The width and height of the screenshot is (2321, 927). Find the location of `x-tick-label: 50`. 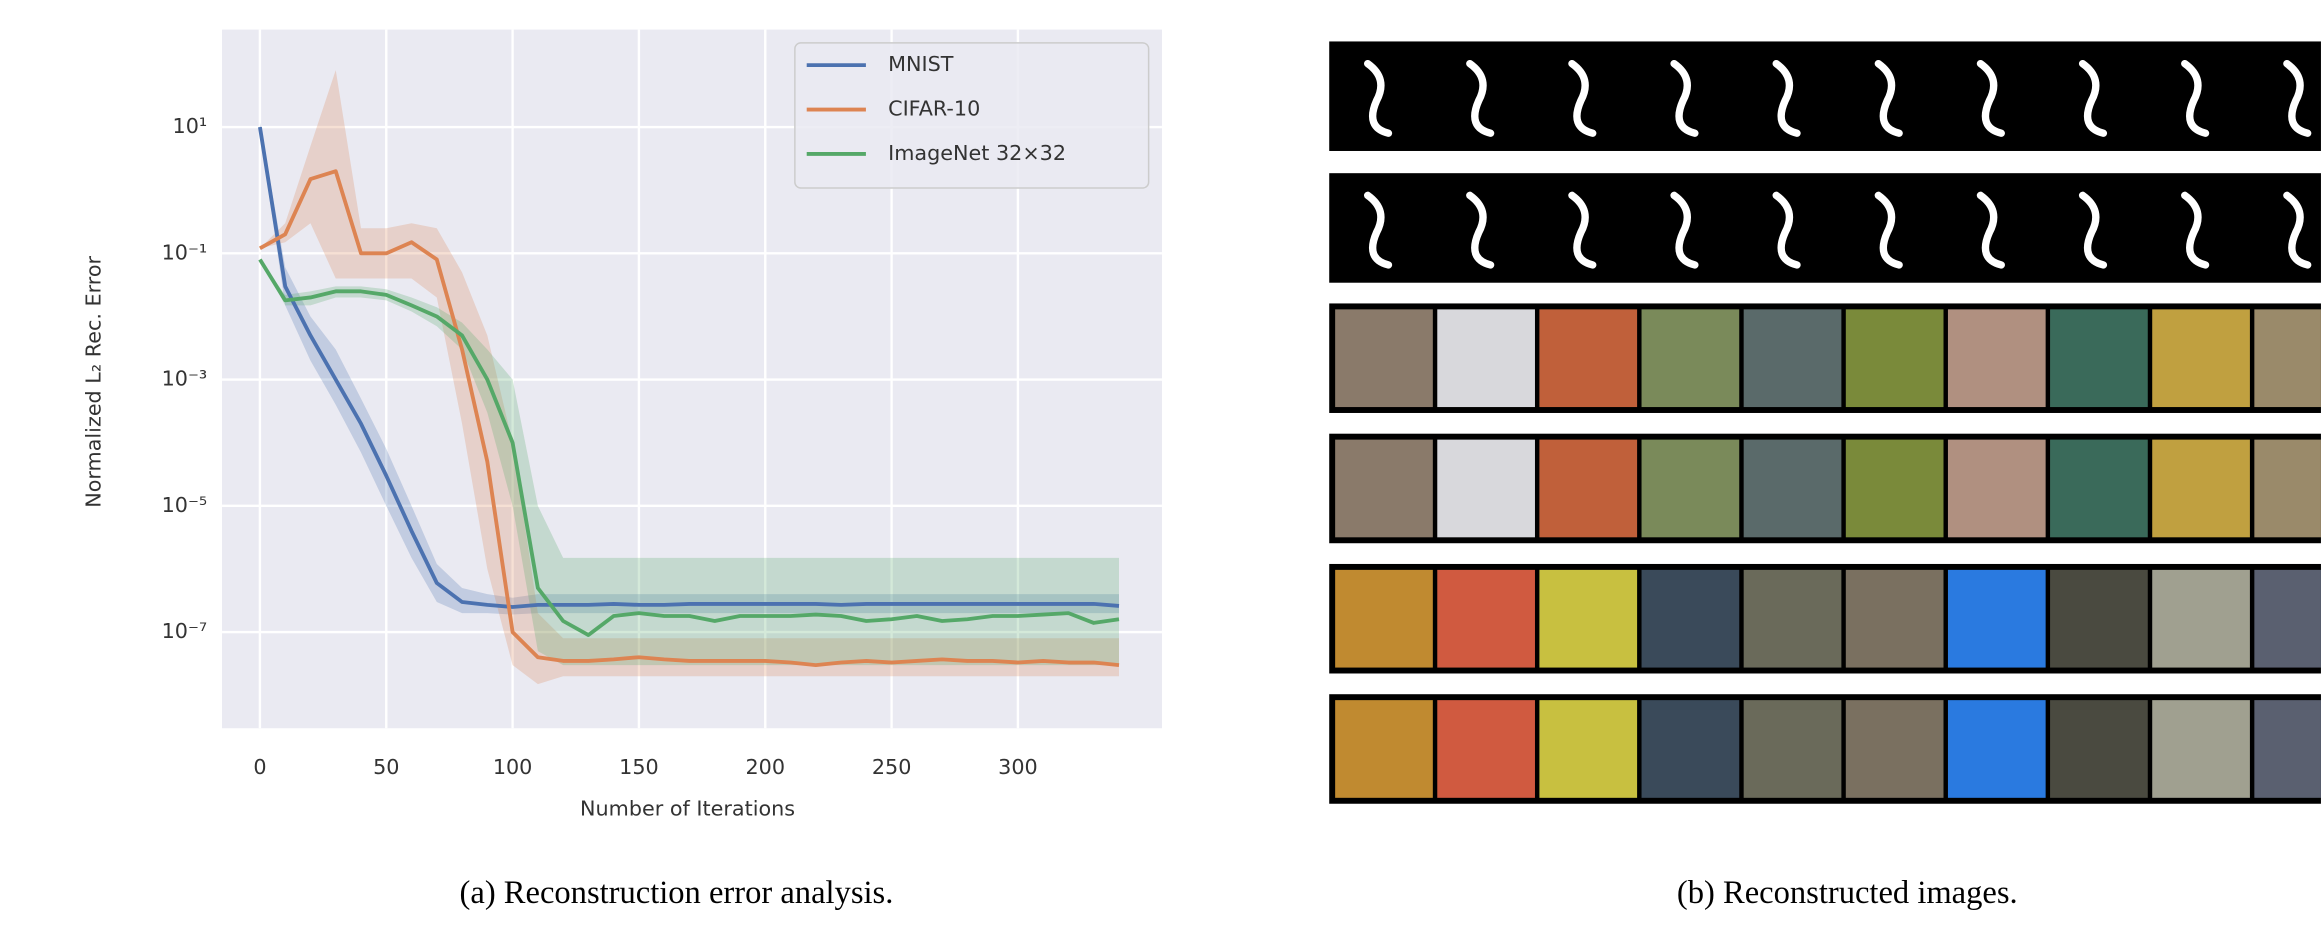

x-tick-label: 50 is located at coordinates (386, 767).